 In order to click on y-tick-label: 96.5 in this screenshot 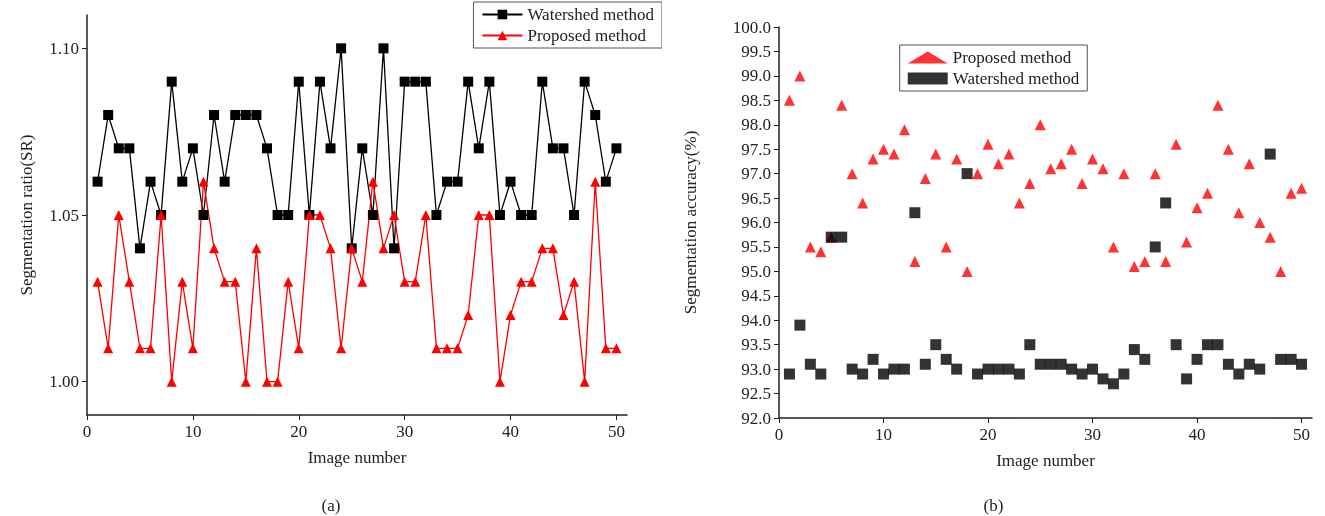, I will do `click(756, 198)`.